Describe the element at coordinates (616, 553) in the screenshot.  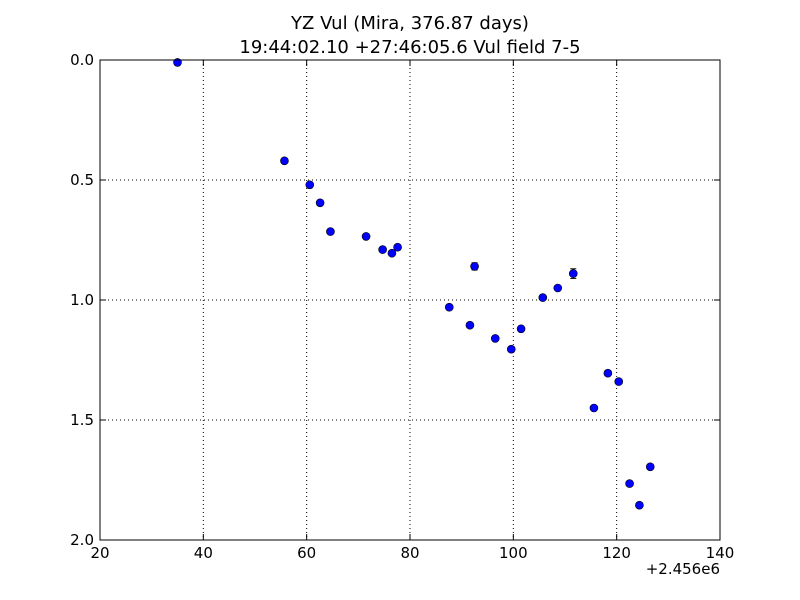
I see `x-tick-label: 120` at that location.